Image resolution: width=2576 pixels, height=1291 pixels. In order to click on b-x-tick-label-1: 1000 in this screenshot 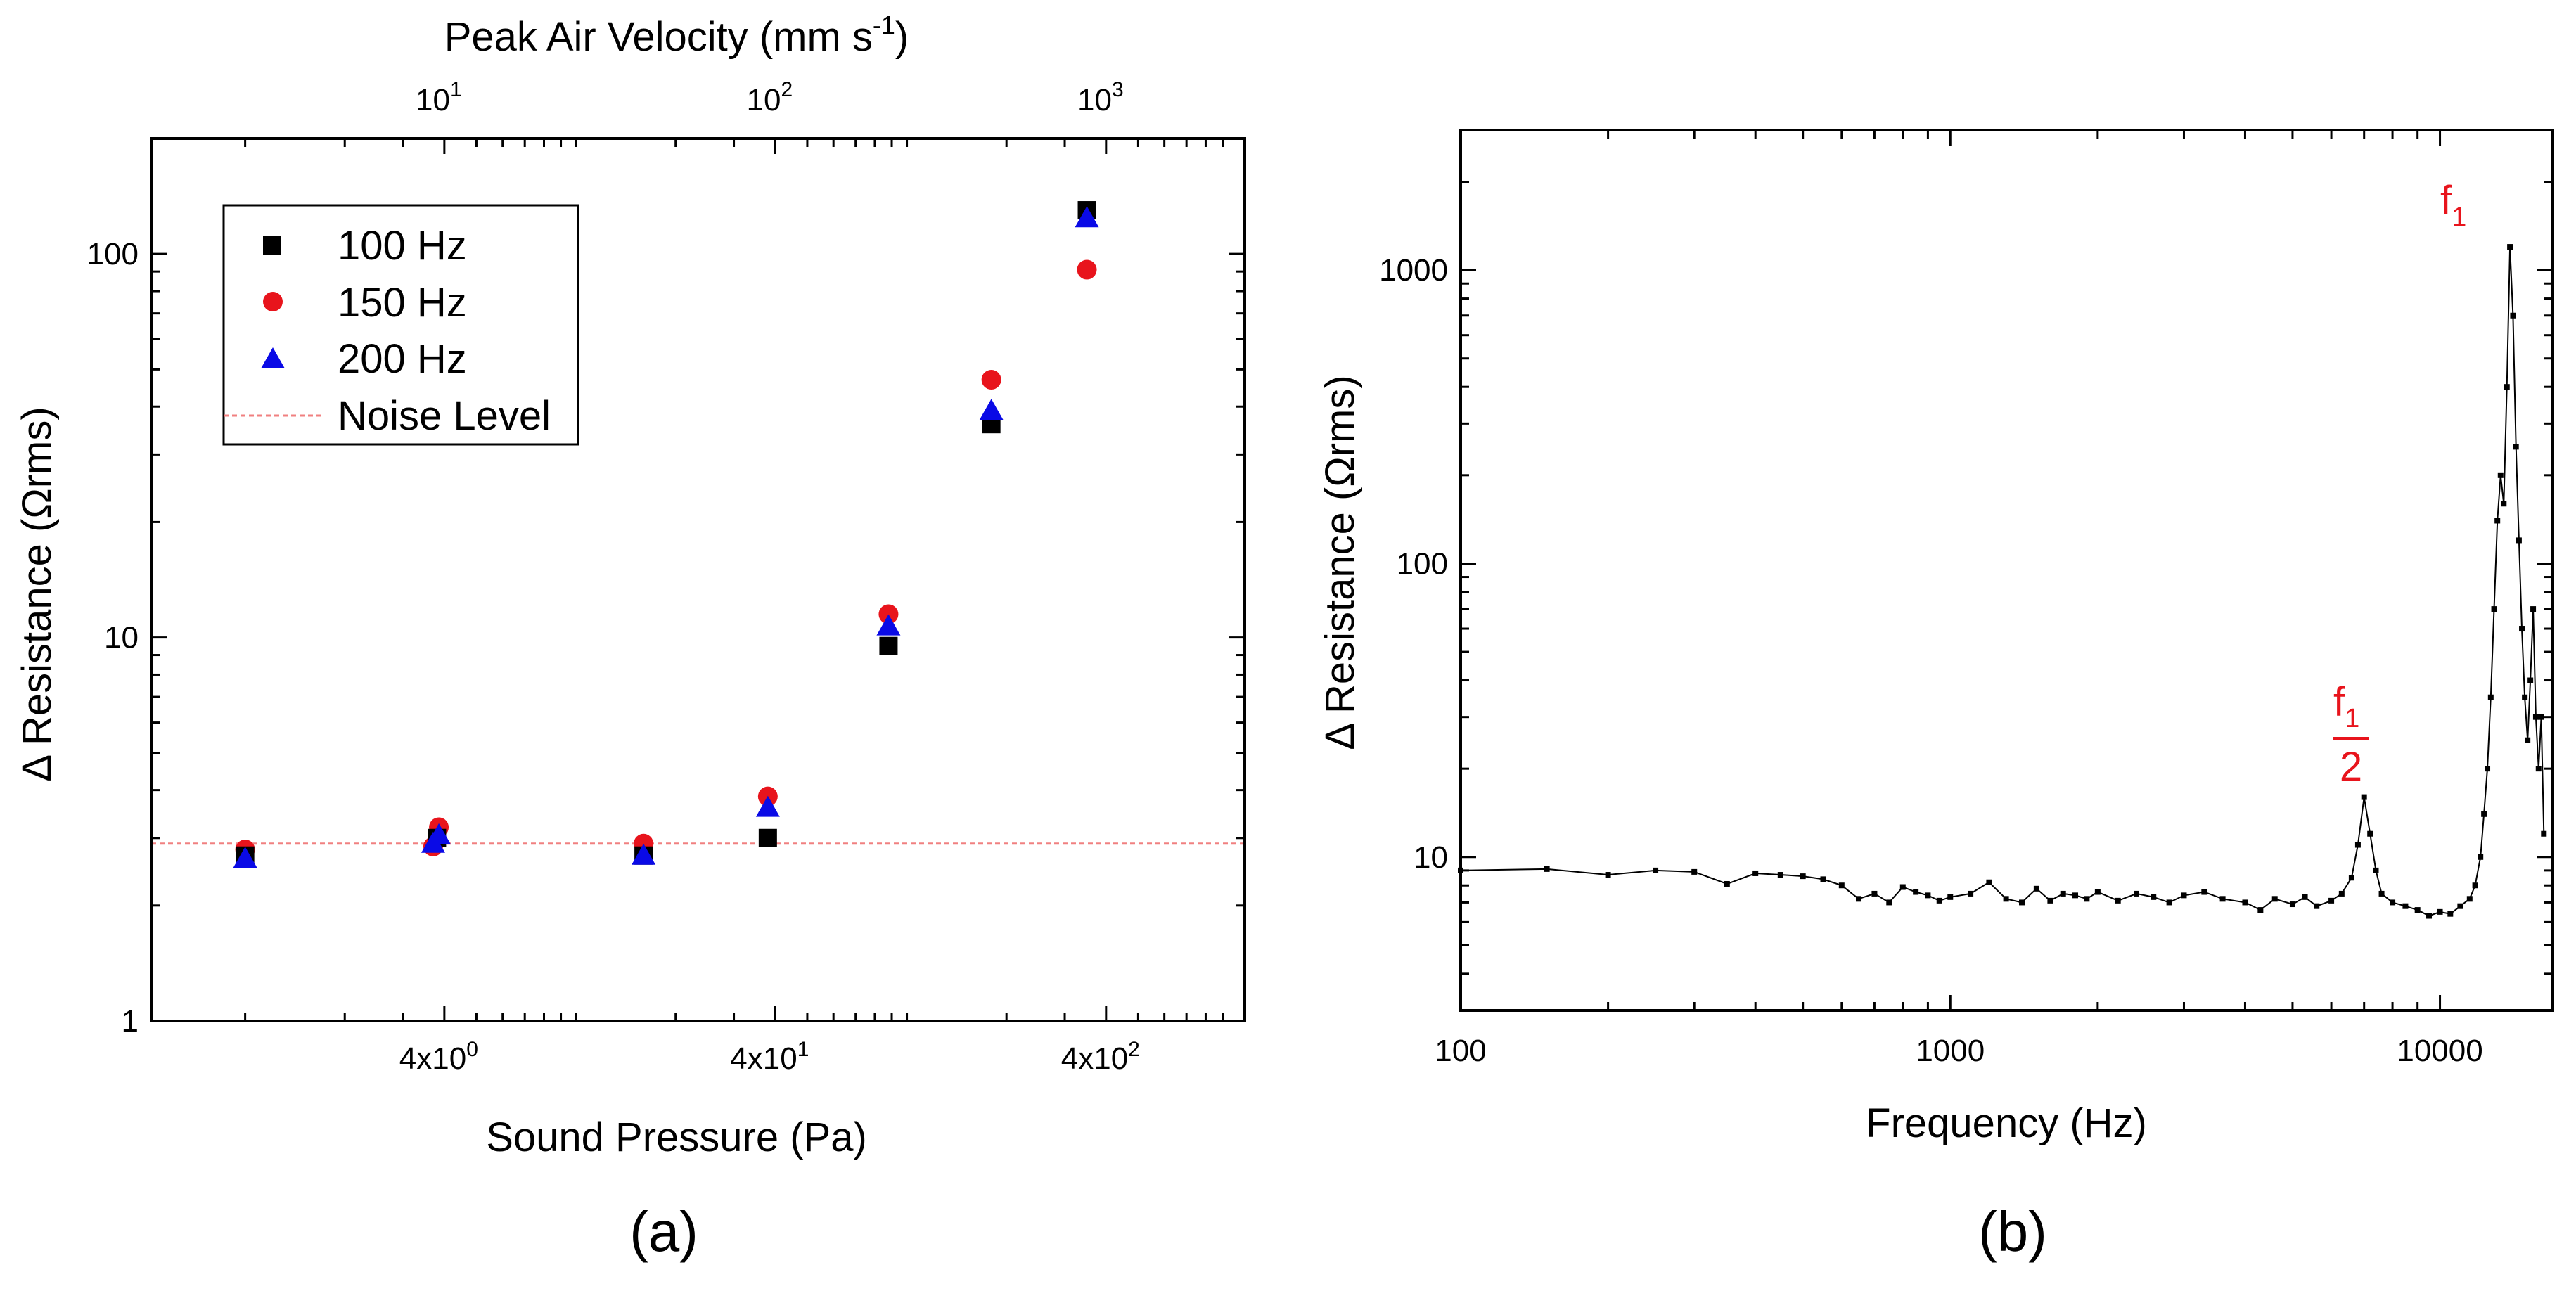, I will do `click(1951, 1051)`.